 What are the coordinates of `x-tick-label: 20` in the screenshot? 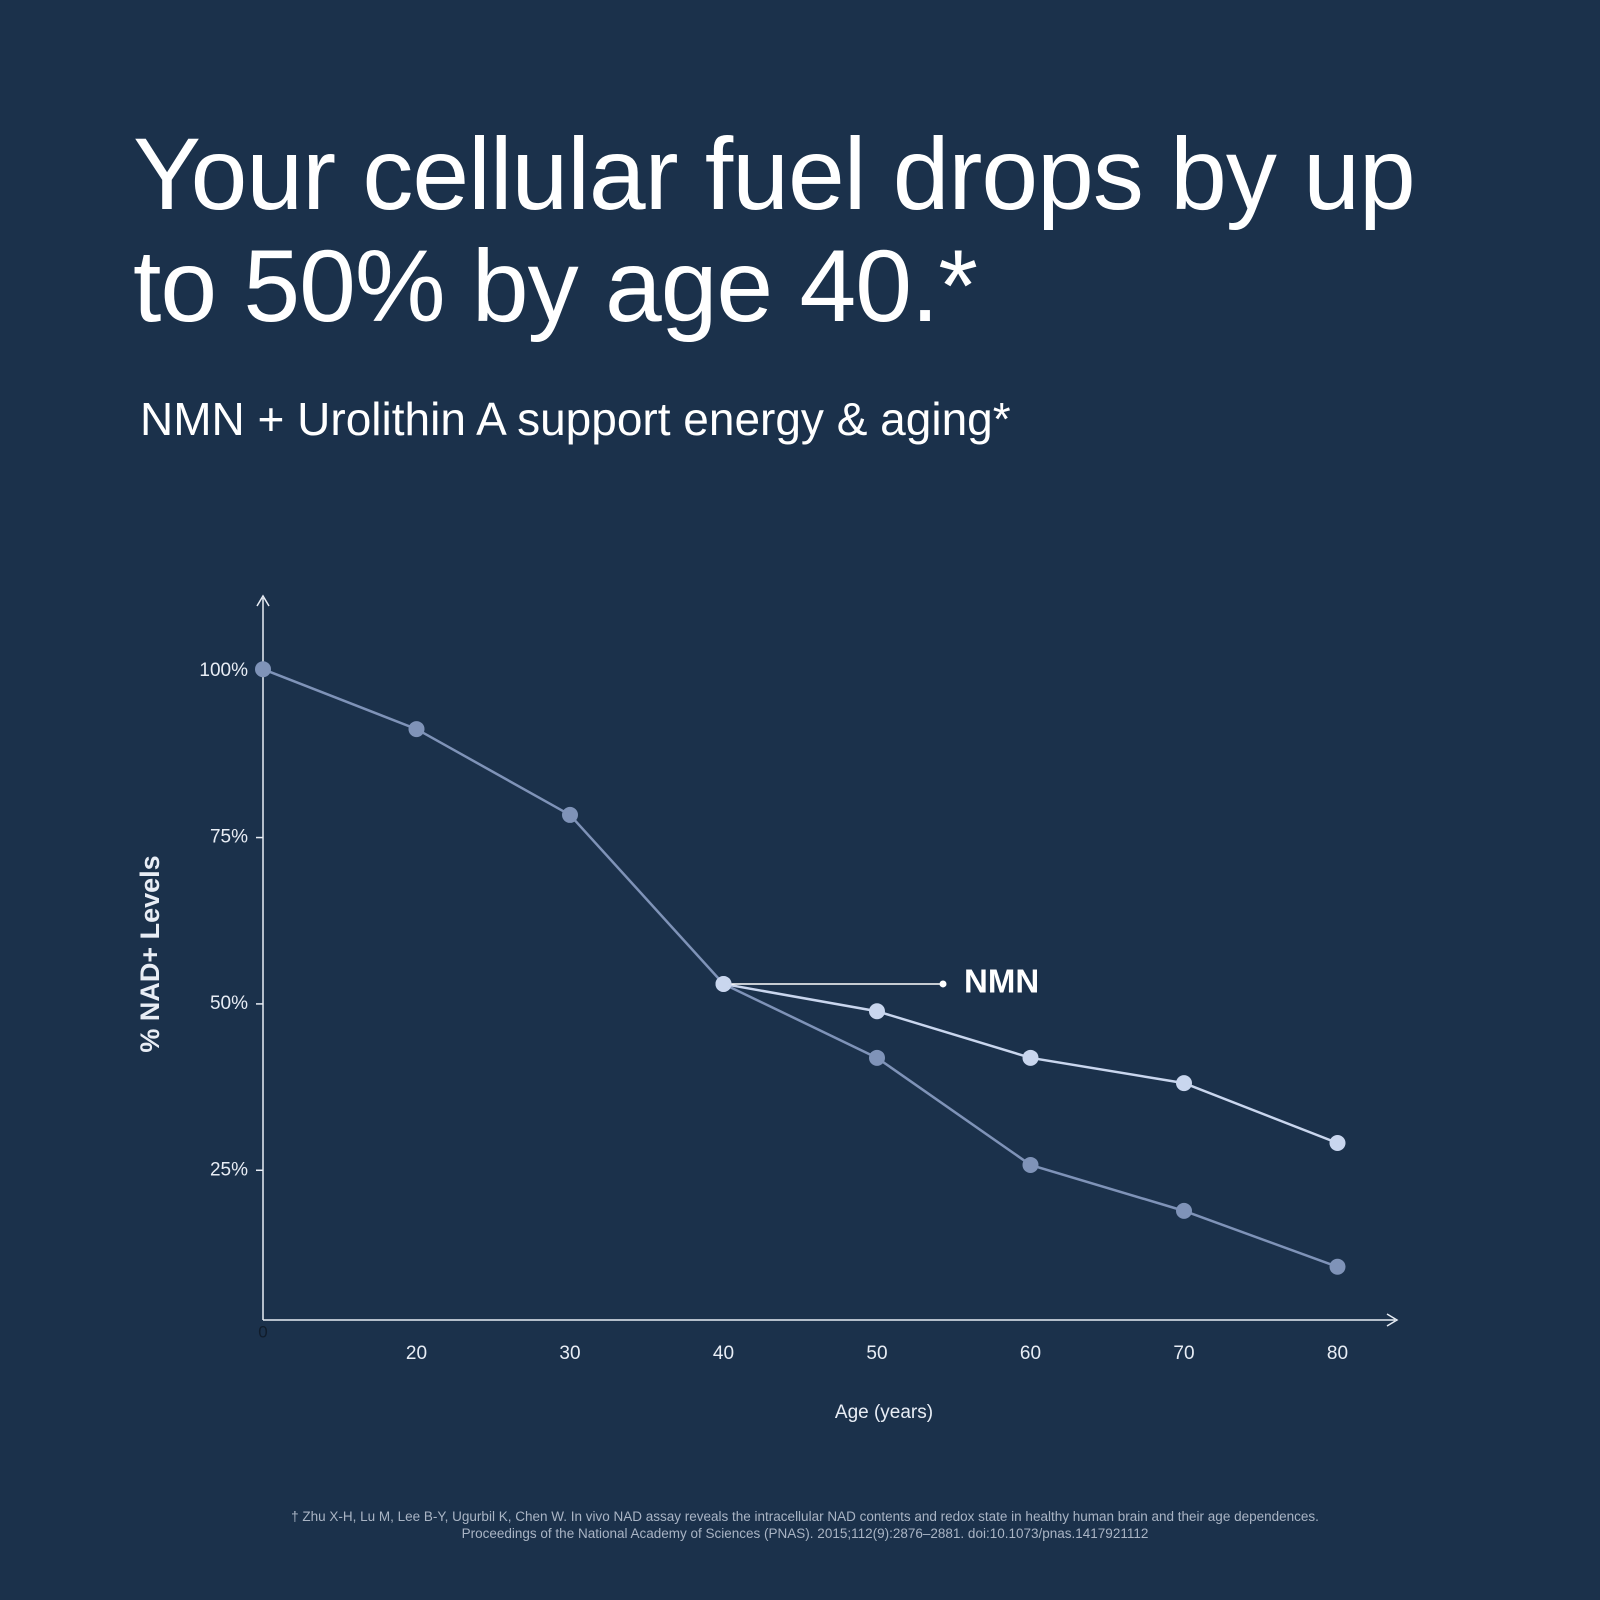 It's located at (416, 1353).